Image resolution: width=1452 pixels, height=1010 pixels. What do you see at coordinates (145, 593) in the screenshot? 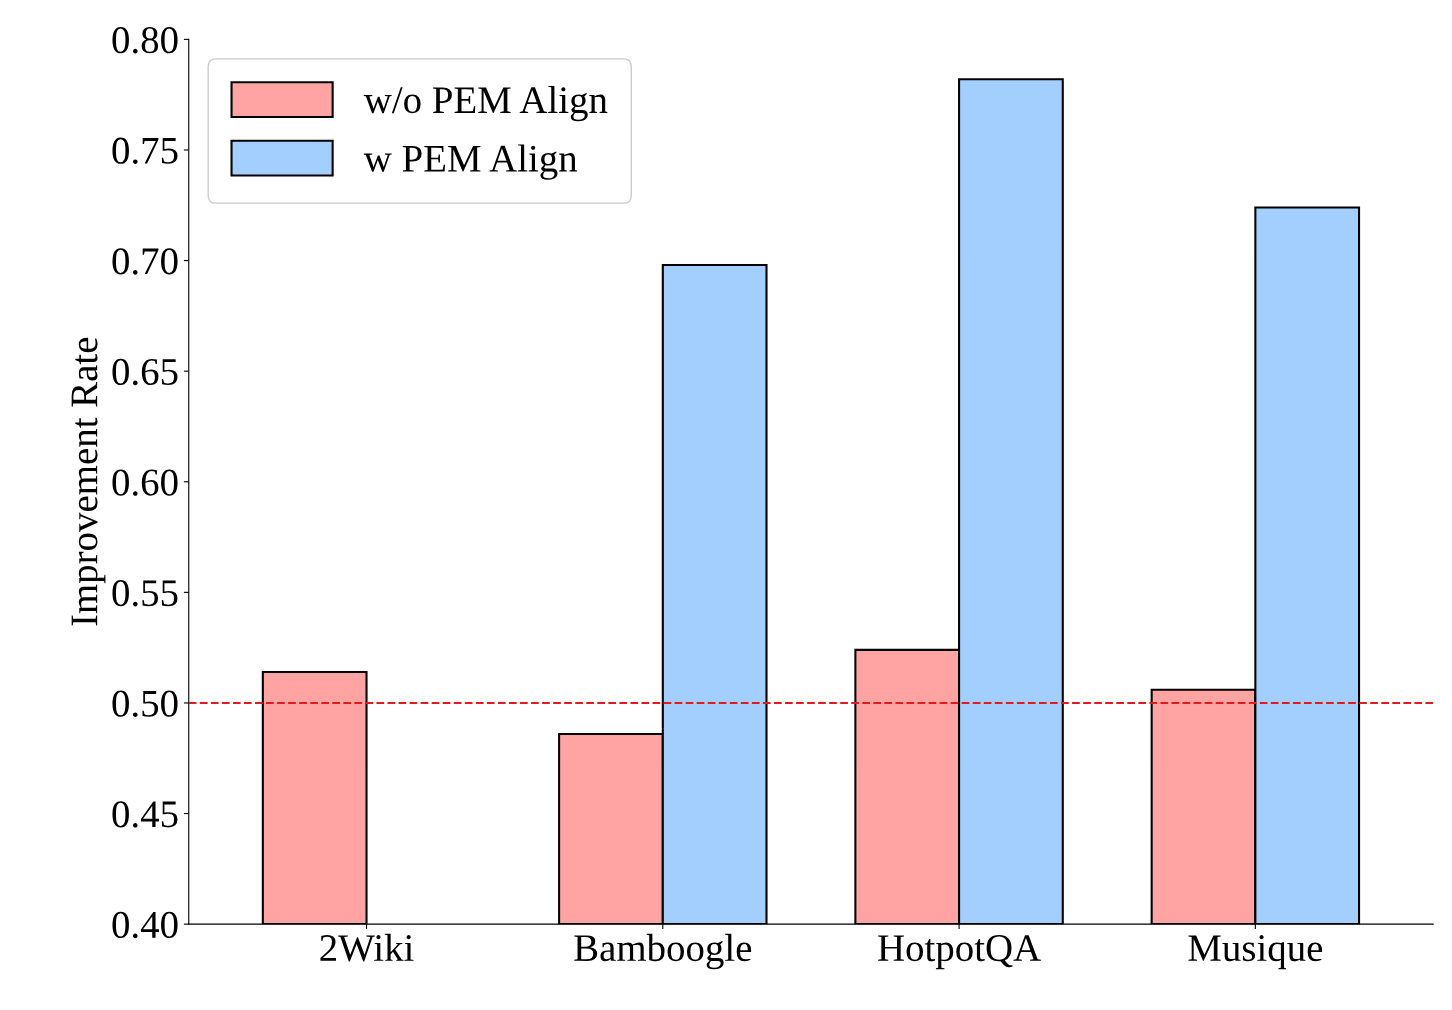
I see `y-tick-label: 0.55` at bounding box center [145, 593].